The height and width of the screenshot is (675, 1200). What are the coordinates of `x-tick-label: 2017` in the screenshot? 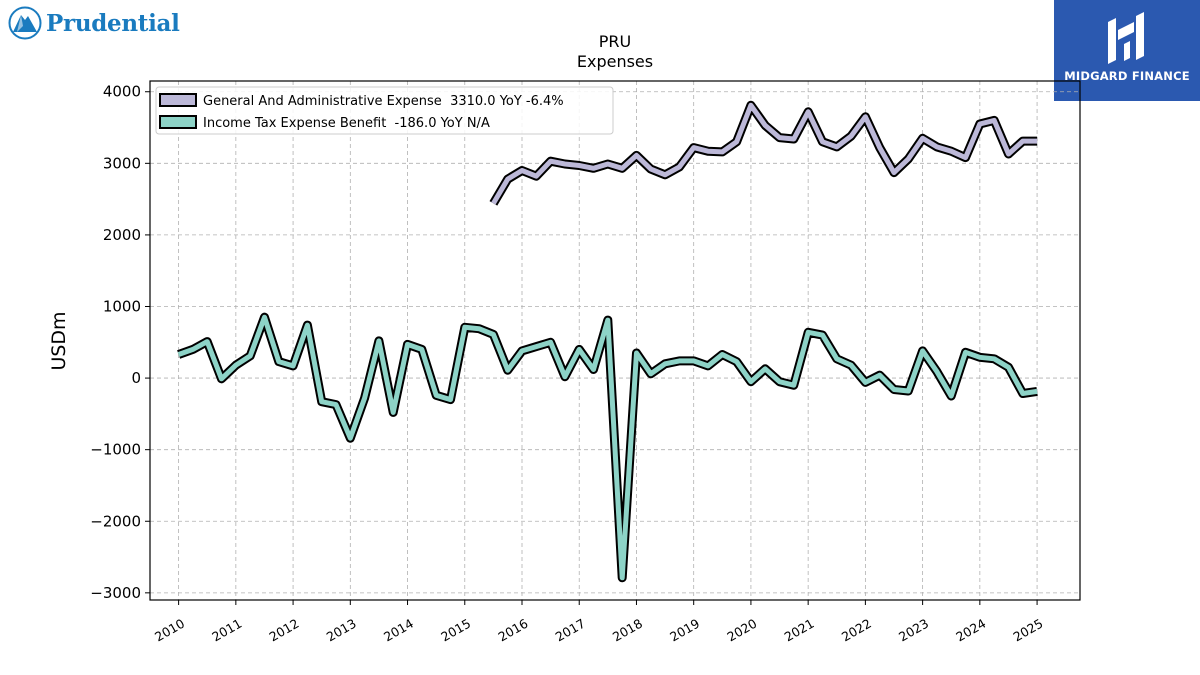 It's located at (570, 630).